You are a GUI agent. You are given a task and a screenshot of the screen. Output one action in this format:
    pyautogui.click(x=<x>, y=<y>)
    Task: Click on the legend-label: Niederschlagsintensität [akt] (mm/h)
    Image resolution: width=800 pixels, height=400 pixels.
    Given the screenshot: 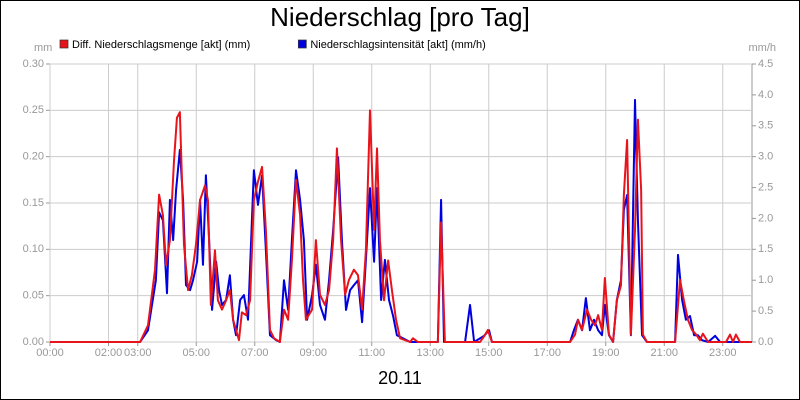 What is the action you would take?
    pyautogui.click(x=397, y=45)
    